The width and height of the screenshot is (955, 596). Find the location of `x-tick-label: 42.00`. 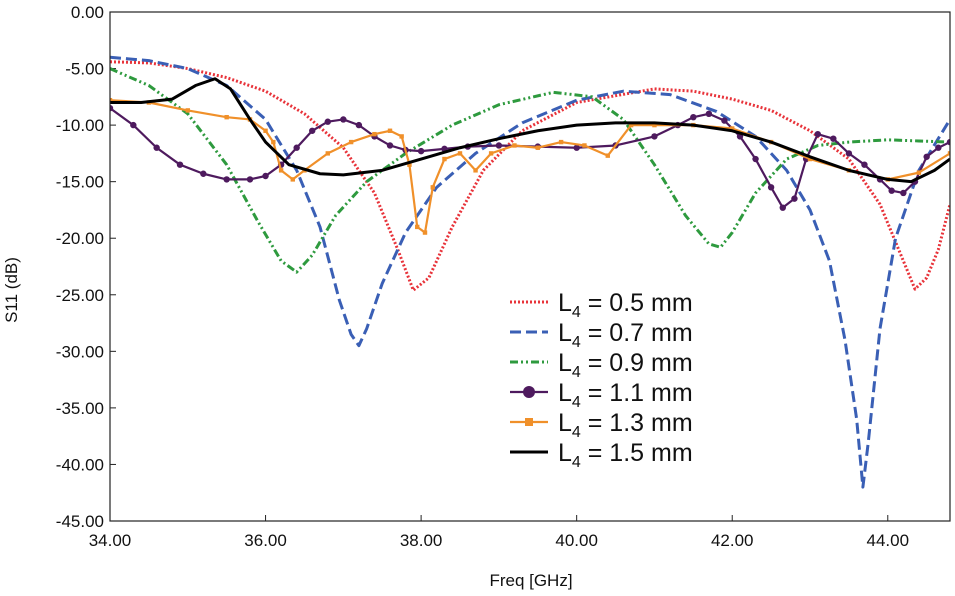

x-tick-label: 42.00 is located at coordinates (732, 540).